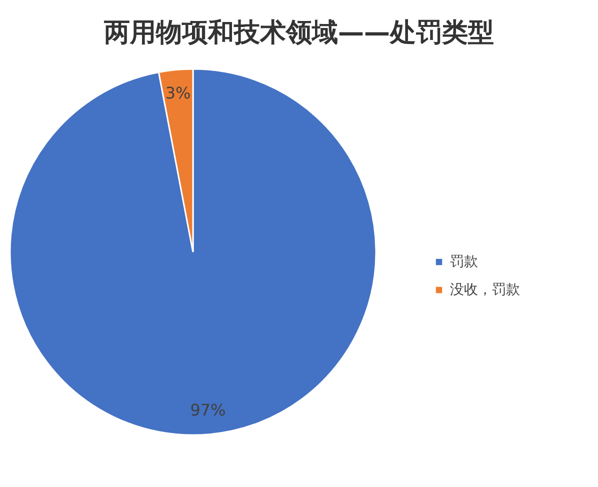 The image size is (598, 487). Describe the element at coordinates (485, 290) in the screenshot. I see `legend-label: 没收，罚款` at that location.